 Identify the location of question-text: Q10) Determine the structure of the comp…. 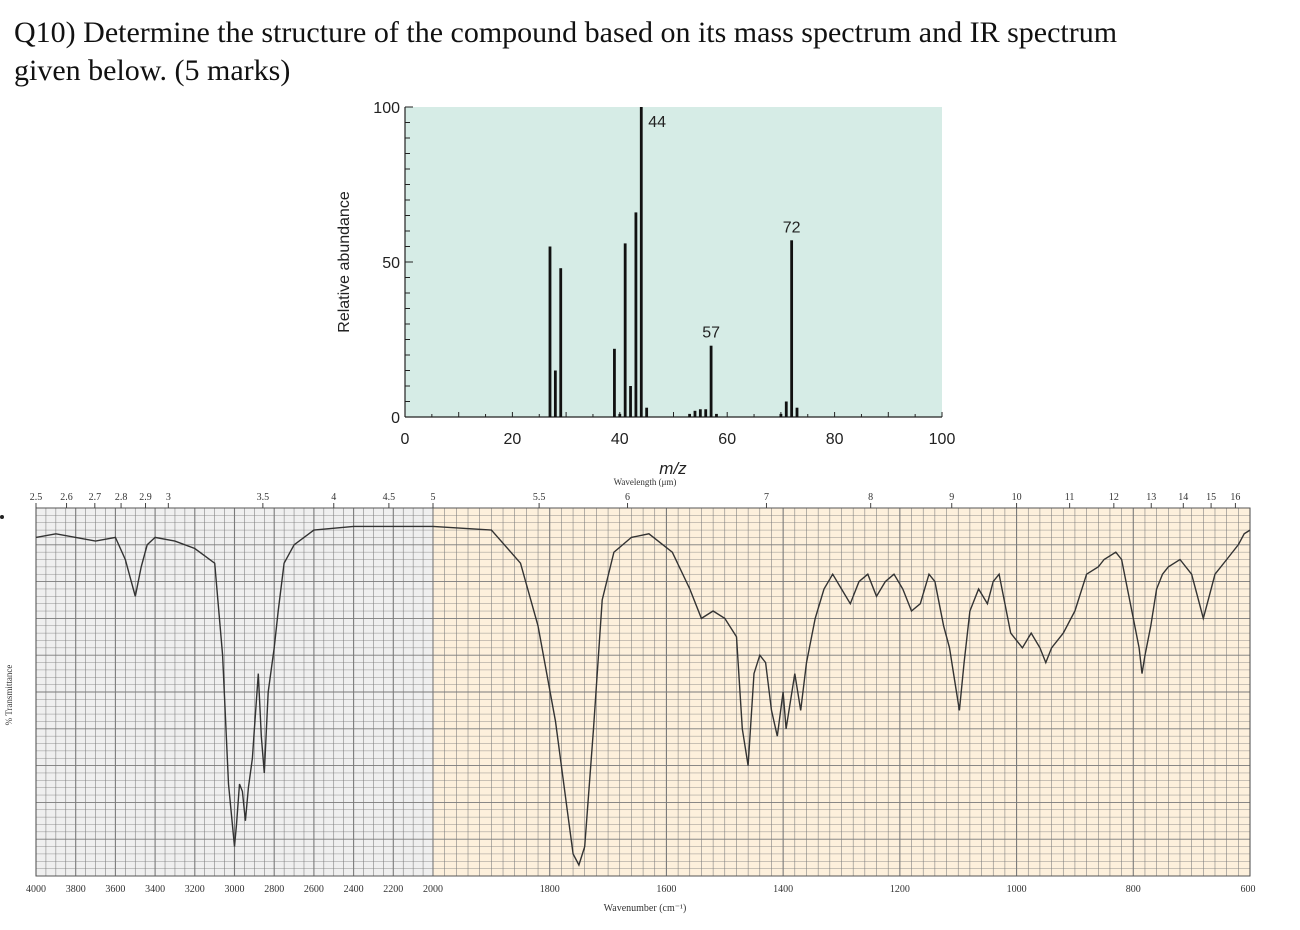
(644, 52).